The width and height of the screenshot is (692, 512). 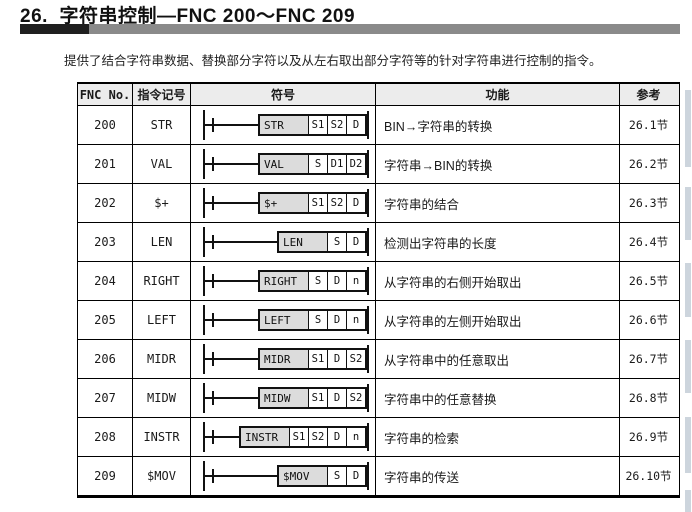 I want to click on mnemonic: $MOV, so click(x=162, y=476).